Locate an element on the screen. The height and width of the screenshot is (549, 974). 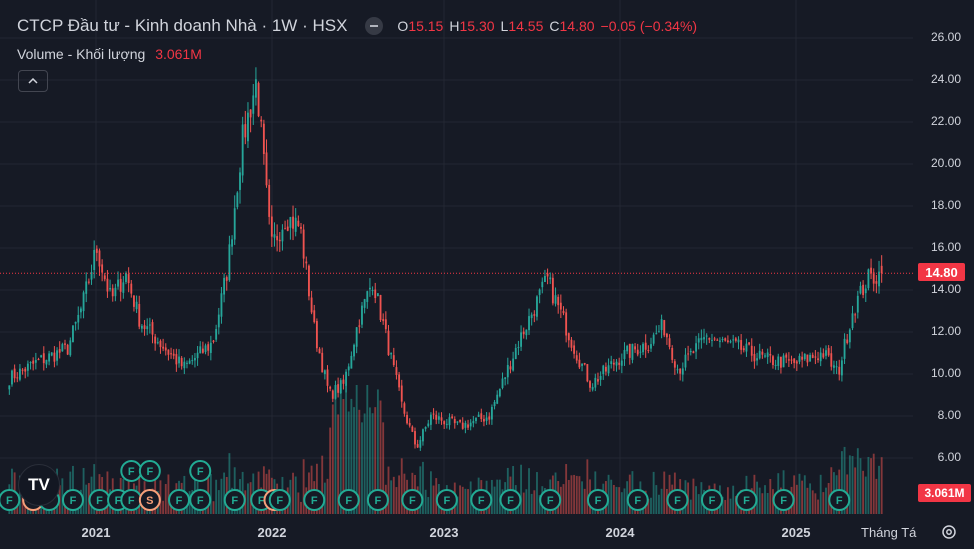
split-event-marker-circle is located at coordinates (149, 500).